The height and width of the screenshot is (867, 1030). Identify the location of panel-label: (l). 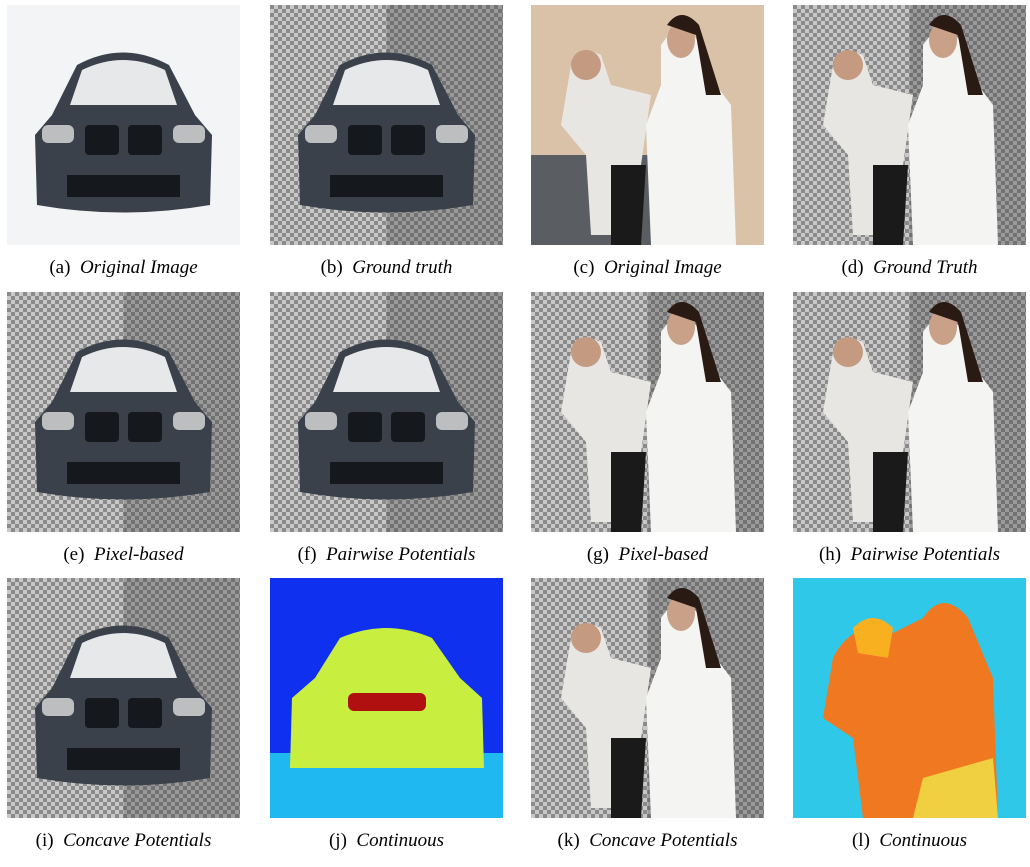
(860, 840).